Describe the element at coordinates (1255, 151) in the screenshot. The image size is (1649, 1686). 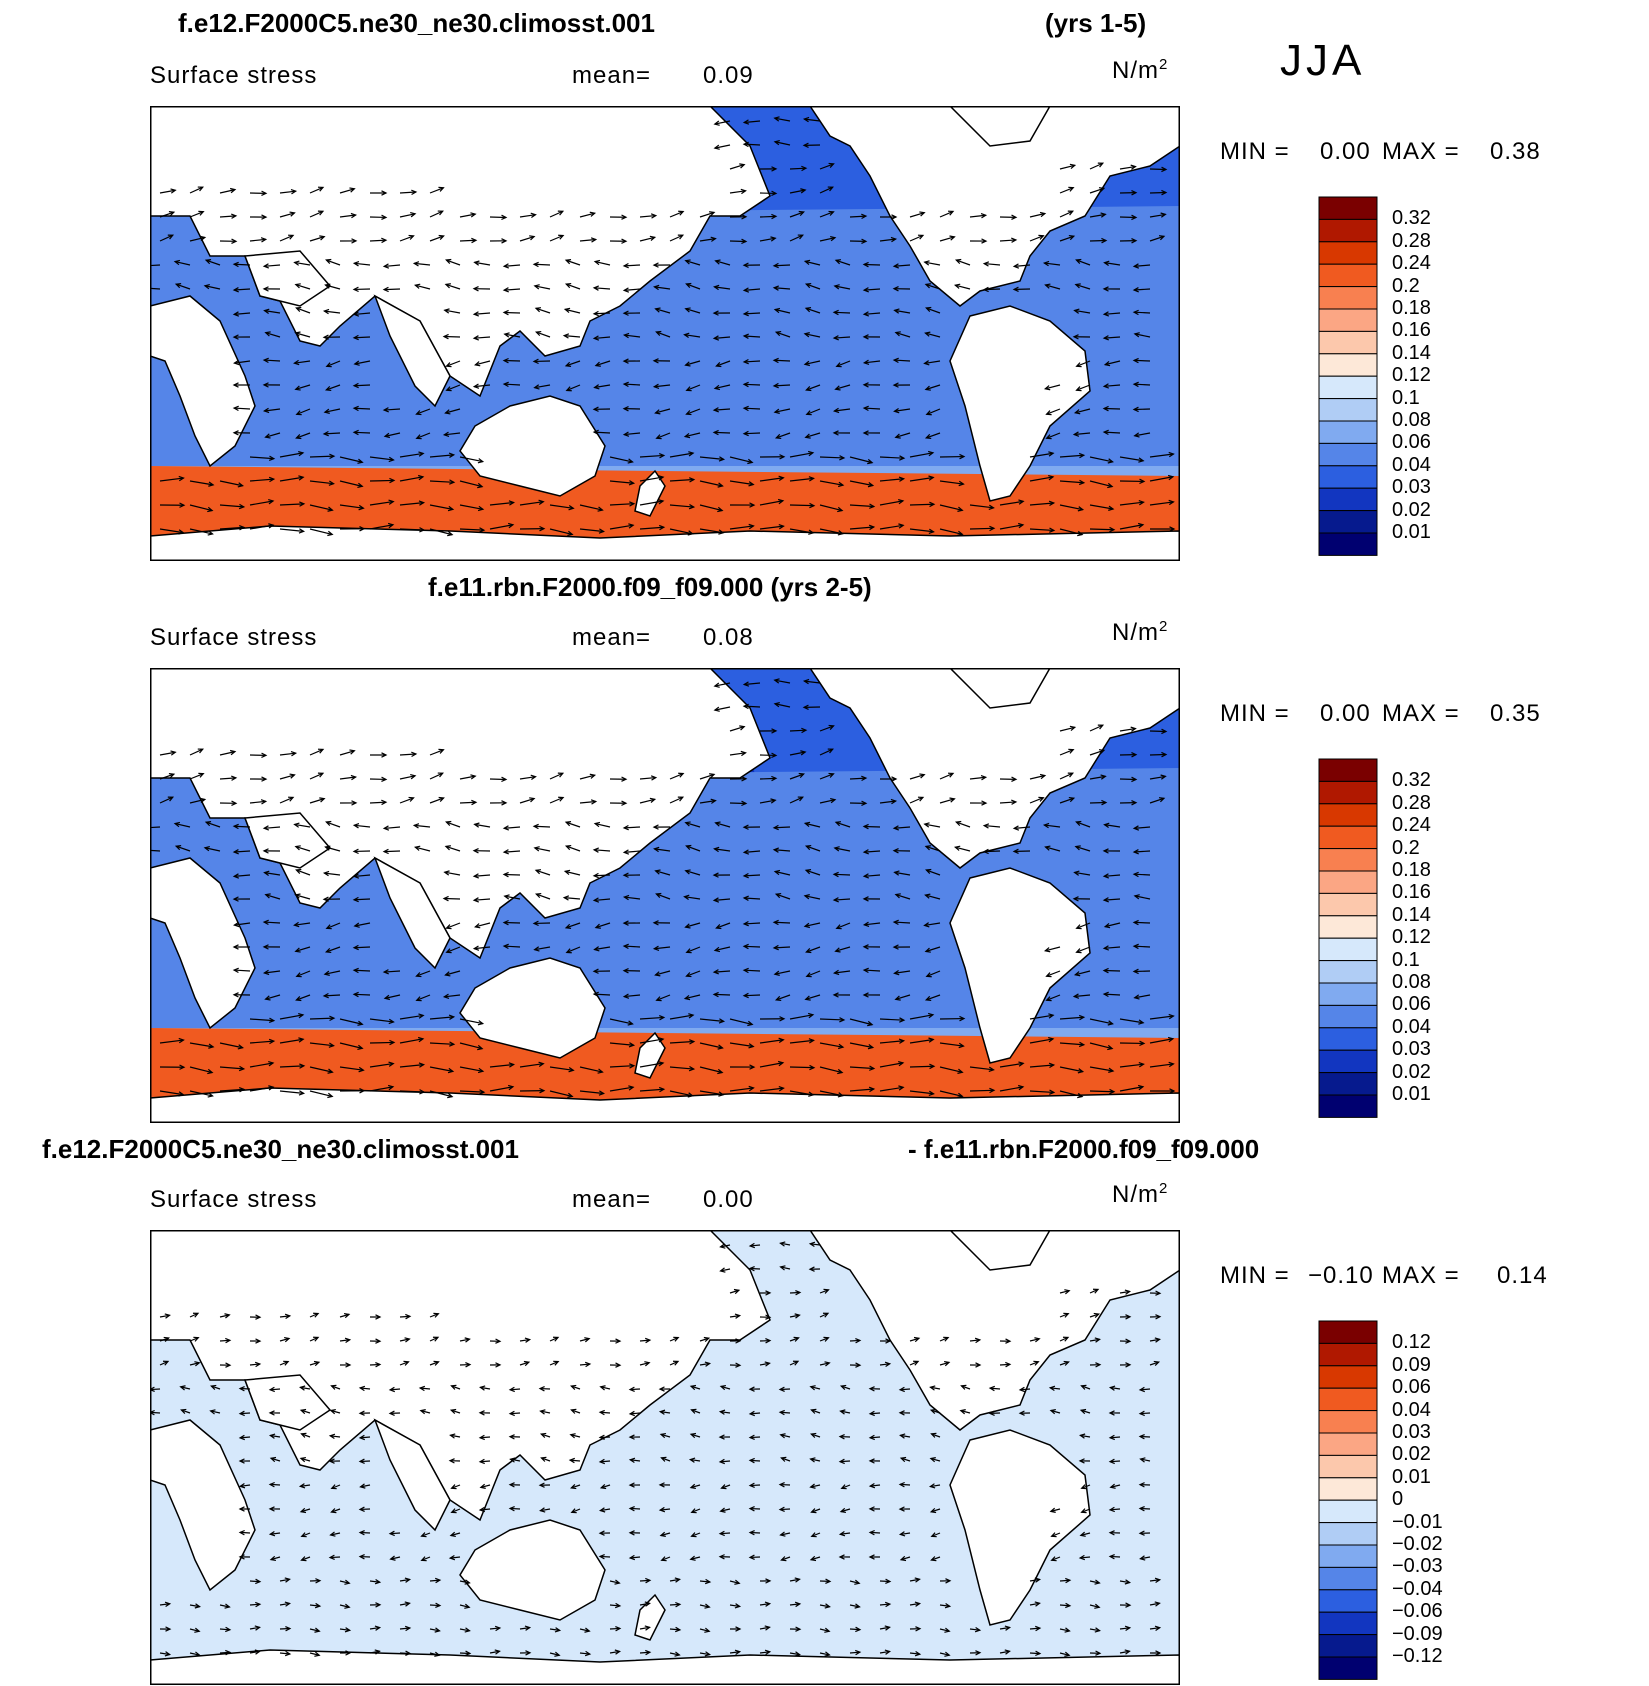
I see `panel-1-min-label: MIN =` at that location.